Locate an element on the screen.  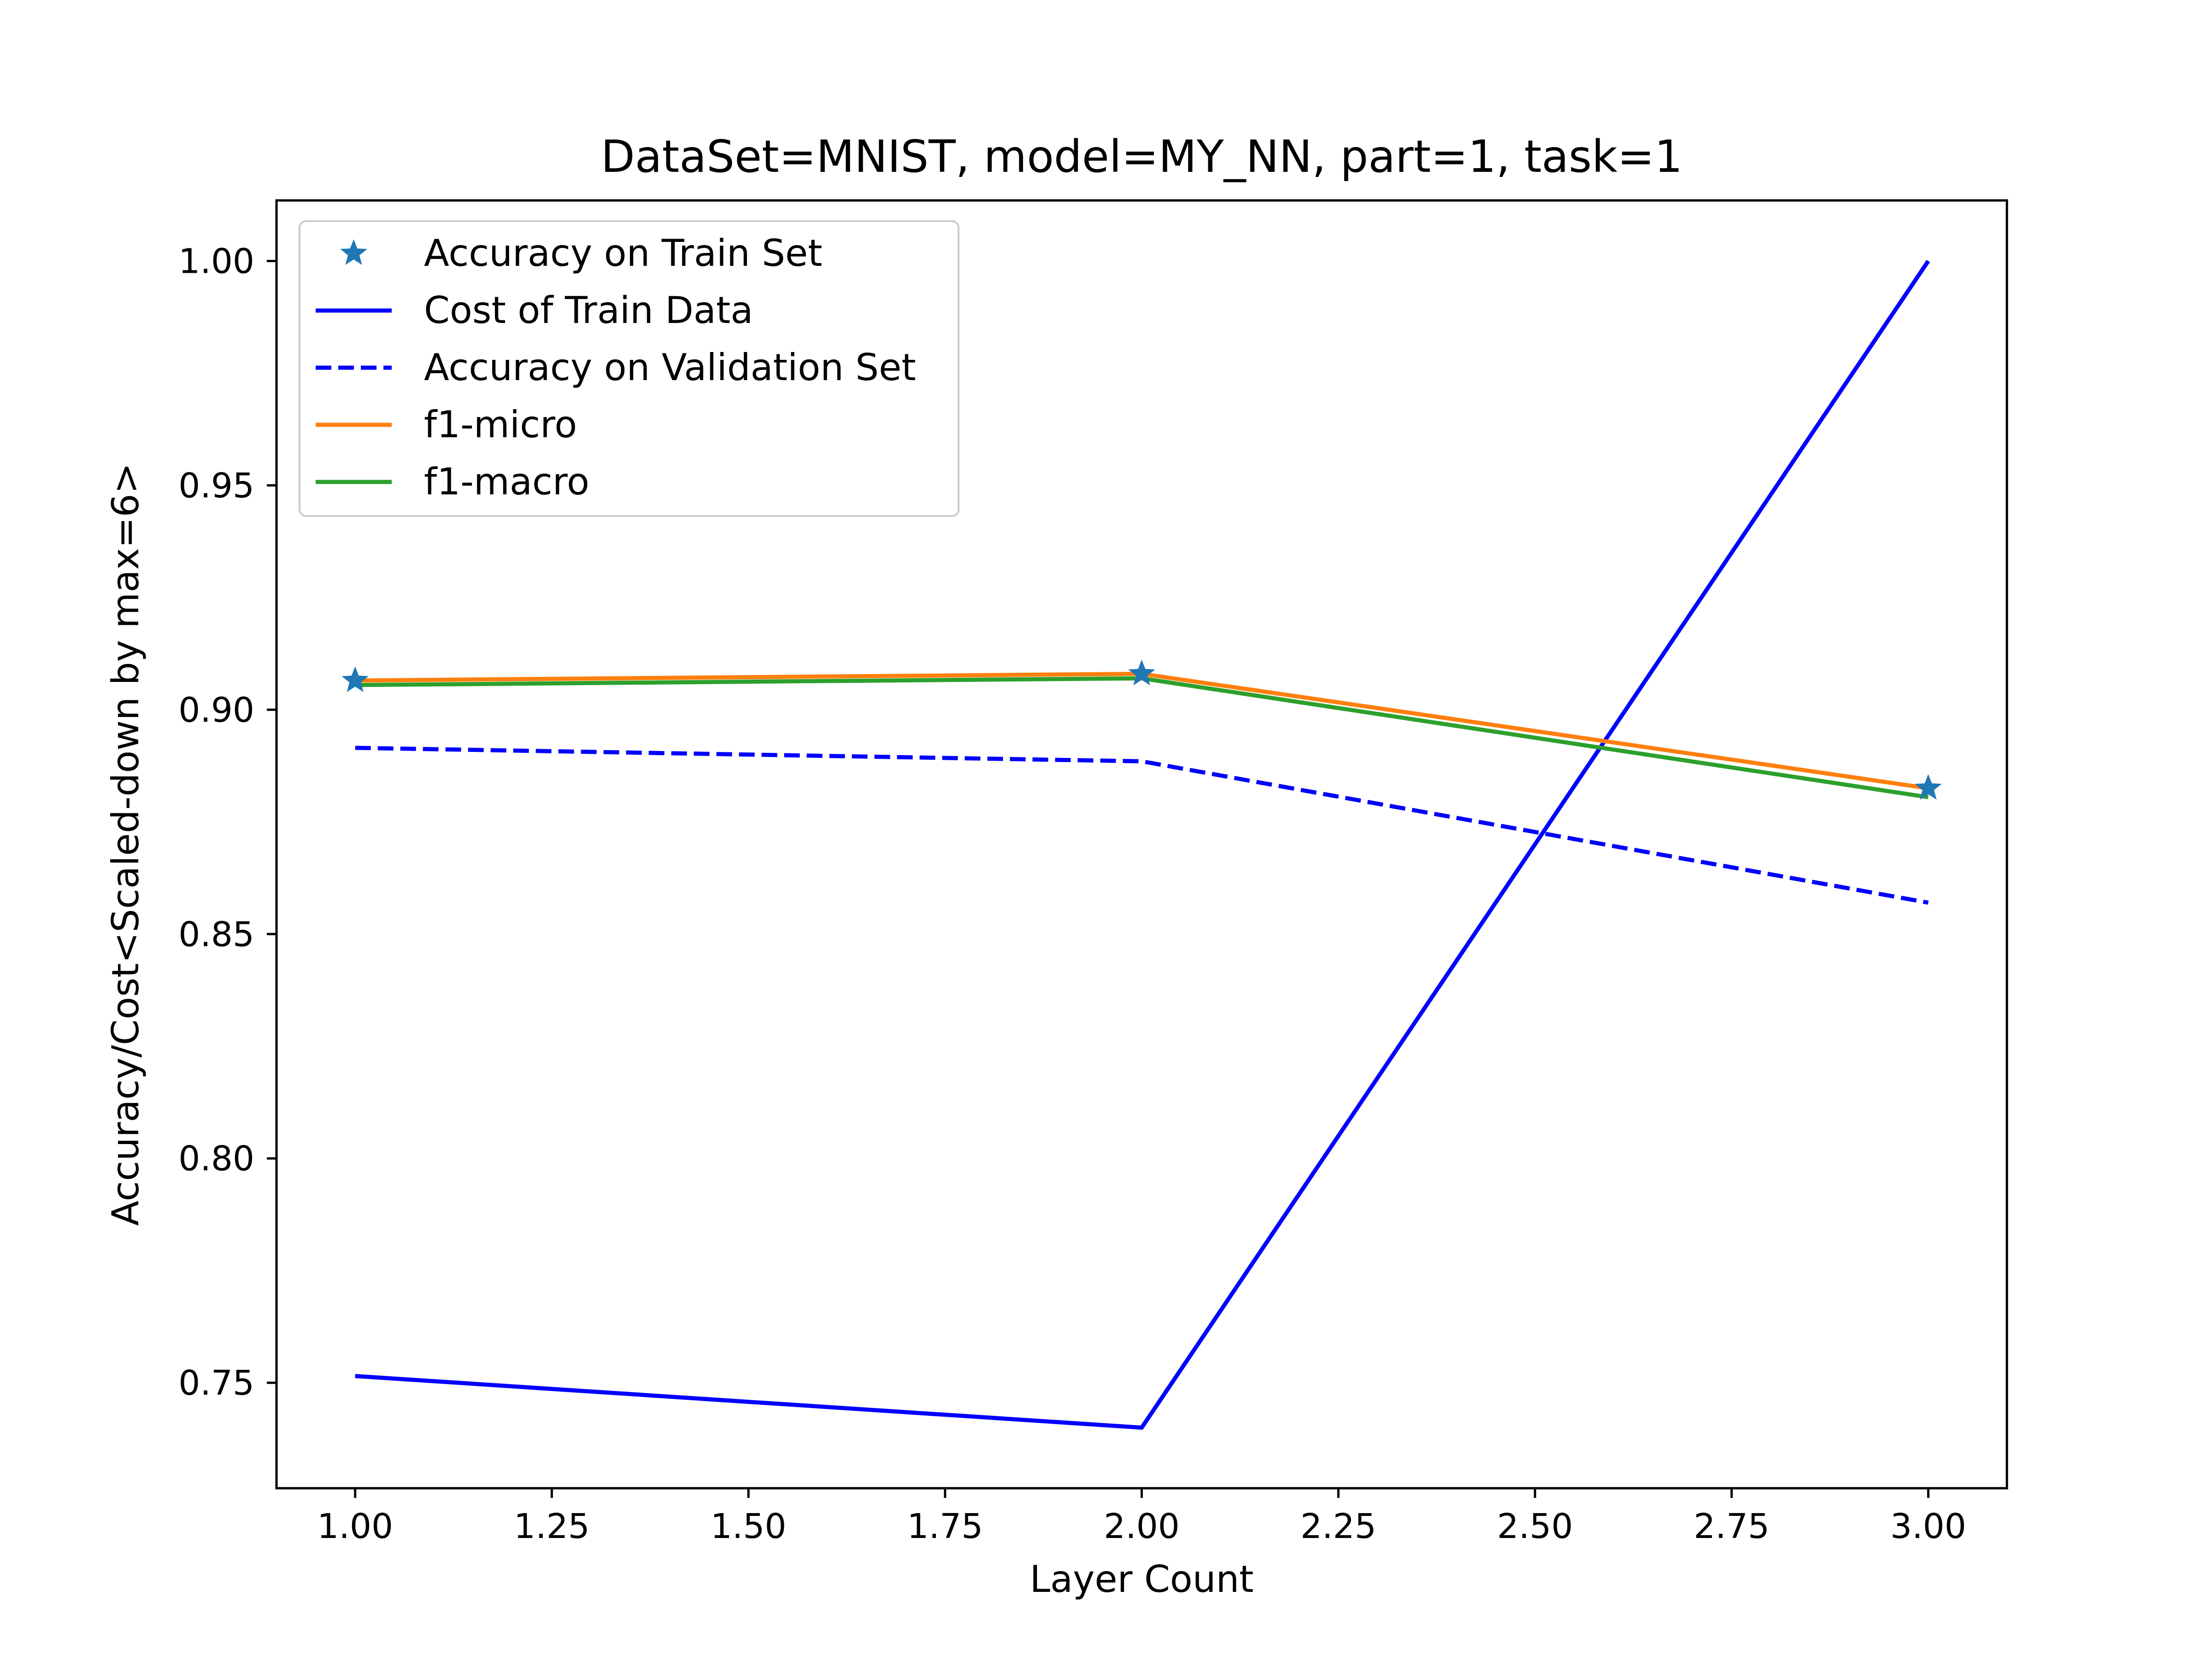
legend-item-f1-micro: f1-micro is located at coordinates (446, 424).